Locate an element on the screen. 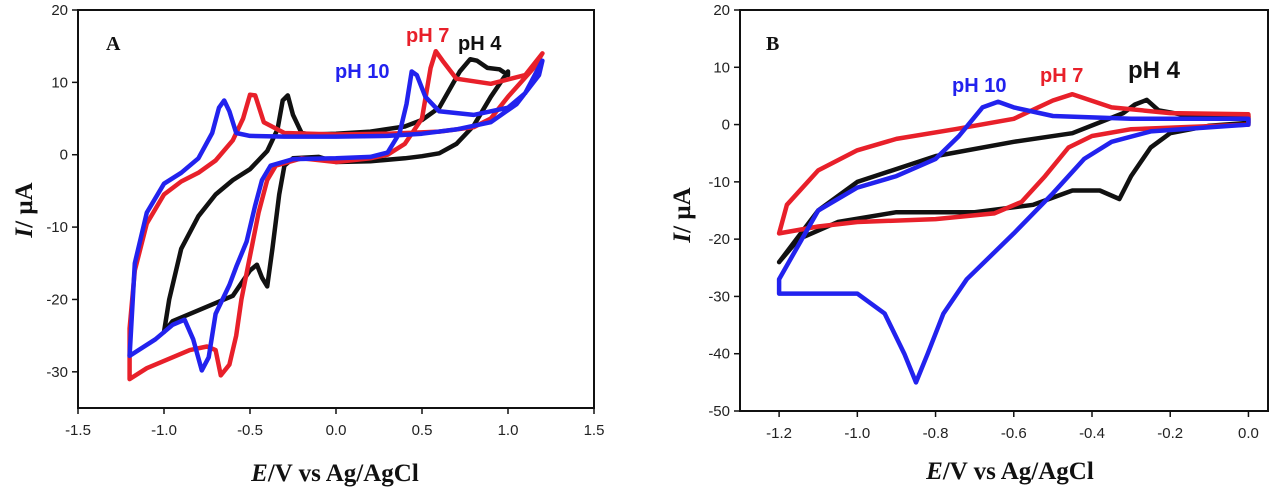 Image resolution: width=1280 pixels, height=490 pixels. series-line-ph4 is located at coordinates (1013, 181).